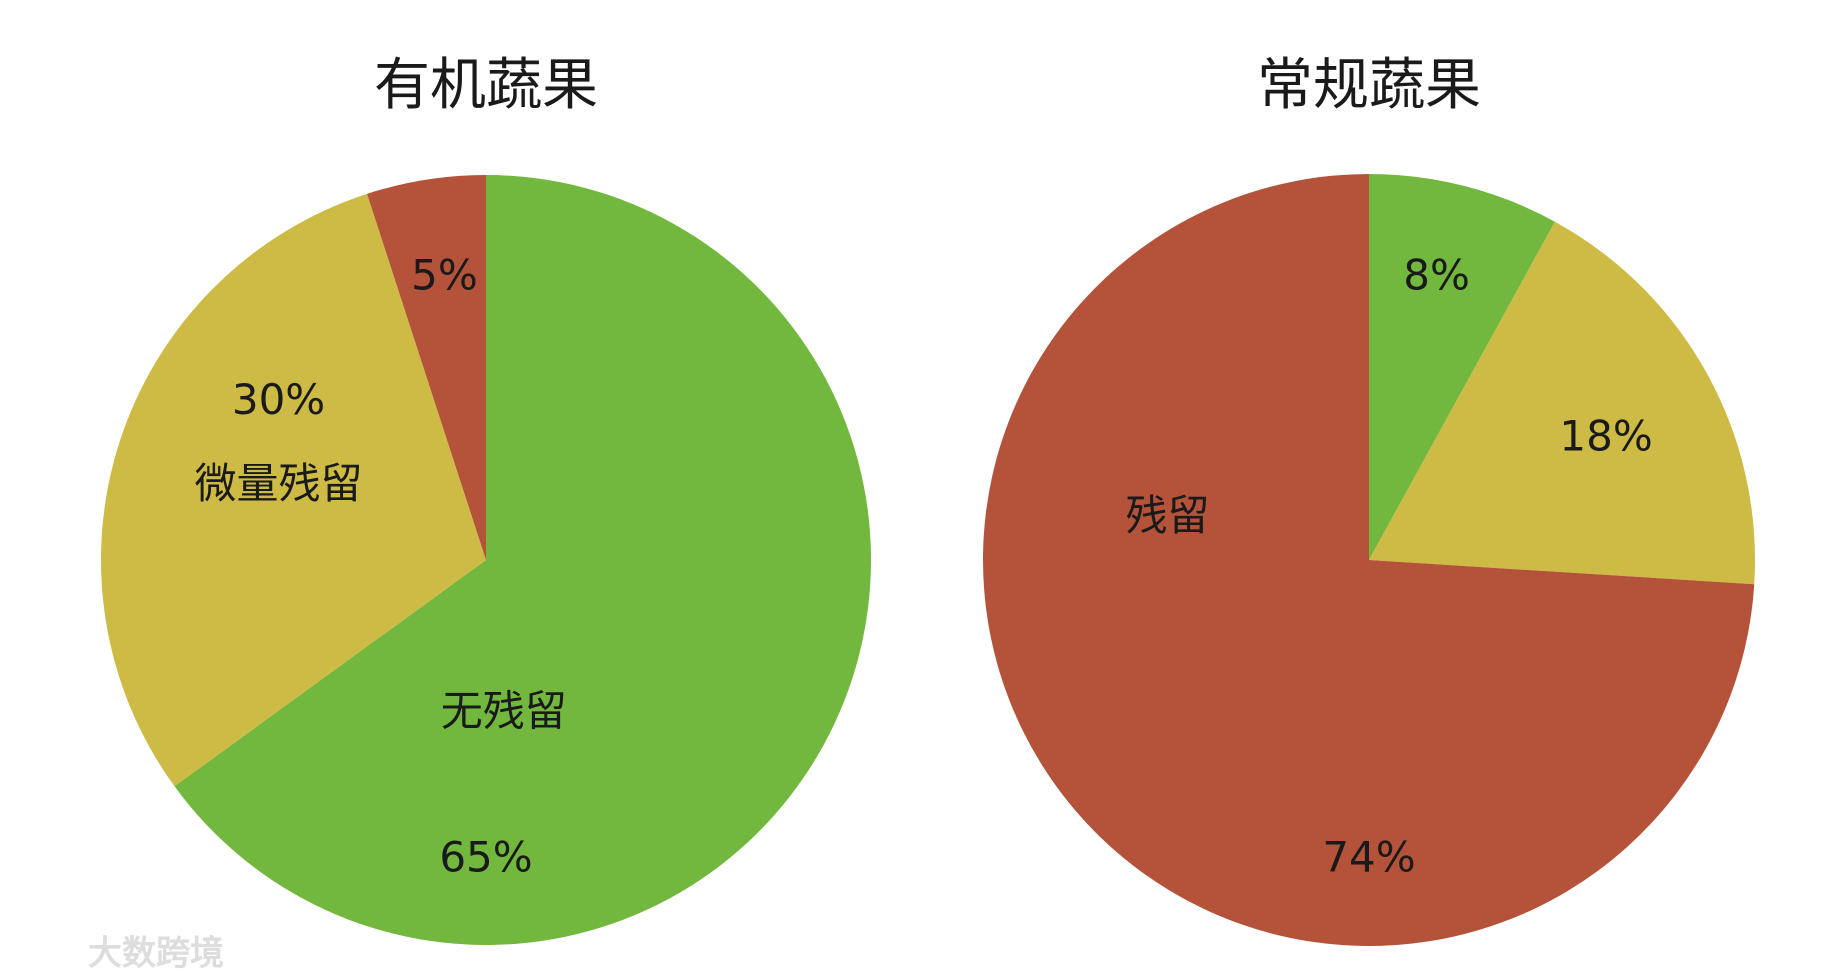  Describe the element at coordinates (485, 856) in the screenshot. I see `value-label: 65%` at that location.